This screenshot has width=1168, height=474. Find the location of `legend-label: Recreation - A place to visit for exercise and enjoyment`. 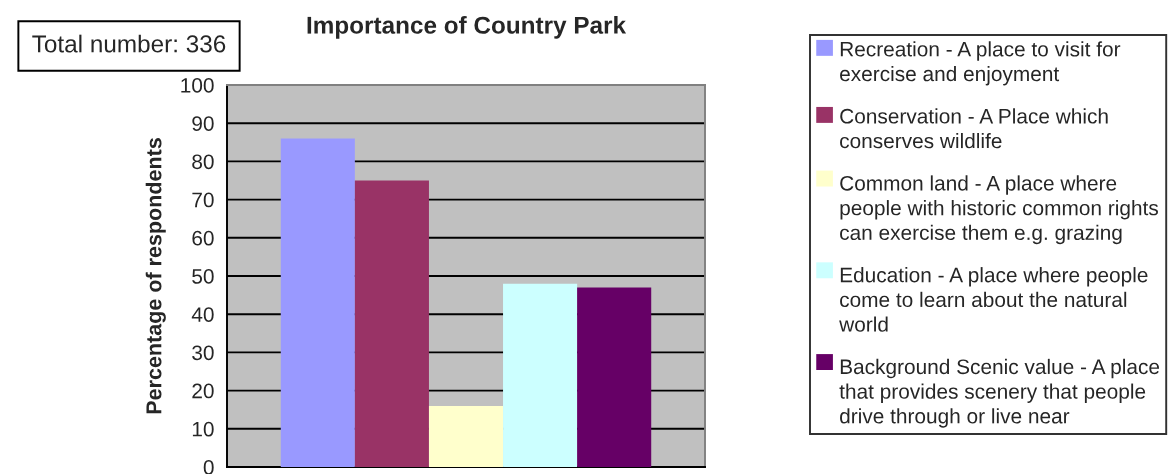

legend-label: Recreation - A place to visit for exercise and enjoyment is located at coordinates (980, 63).